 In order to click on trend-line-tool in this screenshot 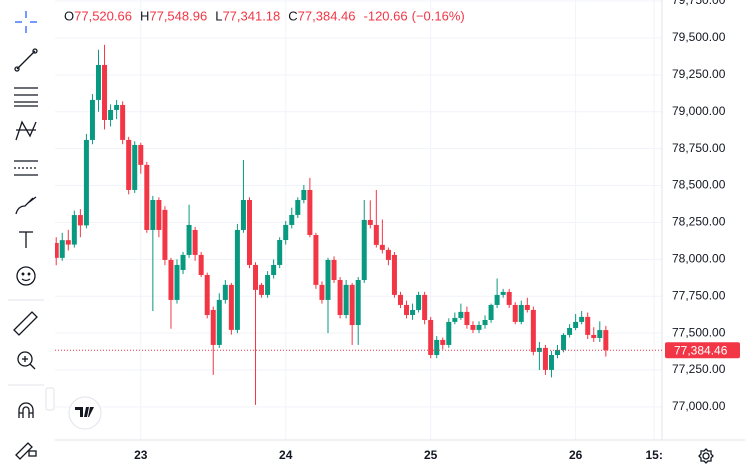, I will do `click(26, 60)`.